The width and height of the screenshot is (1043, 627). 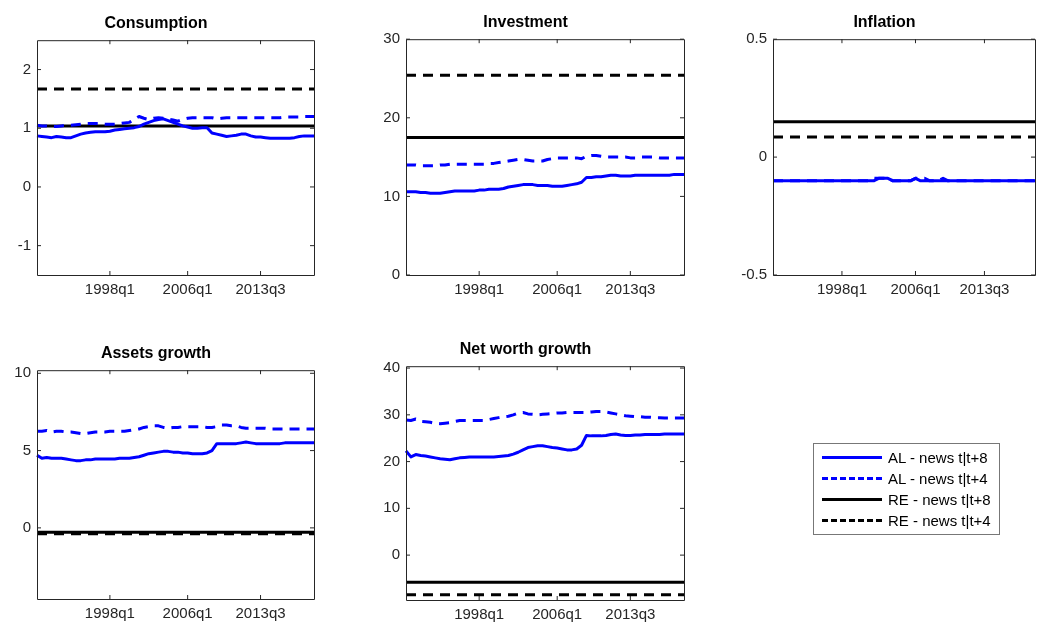 What do you see at coordinates (391, 367) in the screenshot?
I see `y-tick-label: 40` at bounding box center [391, 367].